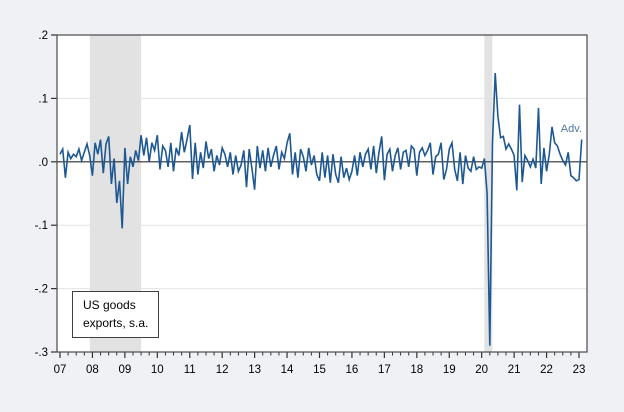  What do you see at coordinates (41, 353) in the screenshot?
I see `y-tick-label: -.3` at bounding box center [41, 353].